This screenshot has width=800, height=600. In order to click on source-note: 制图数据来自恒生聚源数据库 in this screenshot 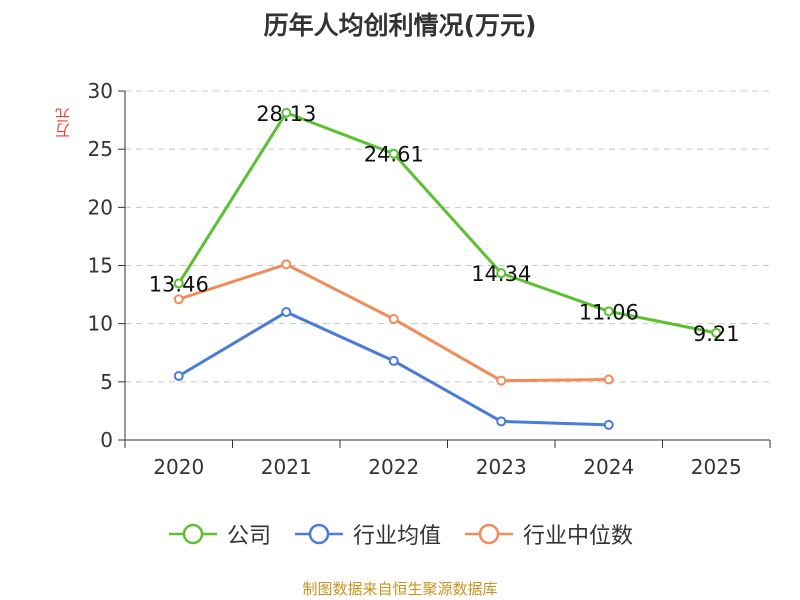, I will do `click(400, 589)`.